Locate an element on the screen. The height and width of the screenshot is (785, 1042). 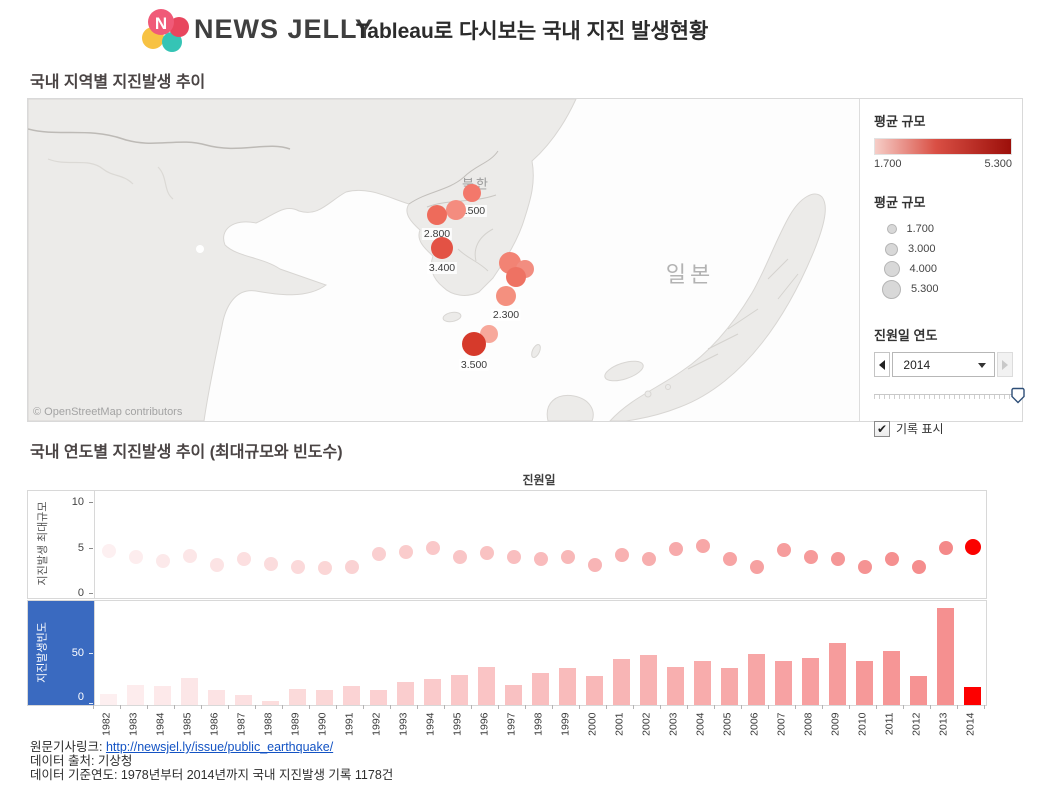
next-year-button is located at coordinates (1004, 364).